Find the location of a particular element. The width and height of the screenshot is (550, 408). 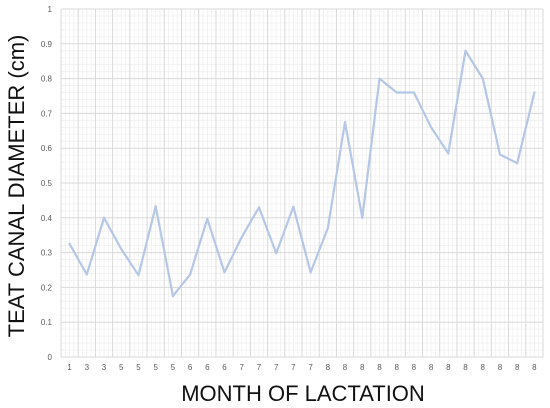

y-axis-tick-labels: 0 0.1 0.2 0.3 0.4 0.5 0.6 0.7 0.8 0.9 1 is located at coordinates (47, 183).